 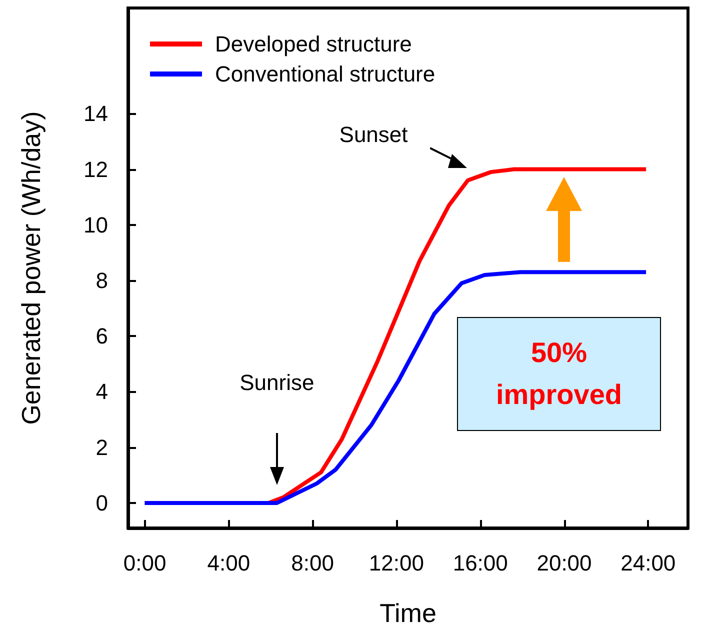 What do you see at coordinates (102, 447) in the screenshot?
I see `y-tick-label: 2` at bounding box center [102, 447].